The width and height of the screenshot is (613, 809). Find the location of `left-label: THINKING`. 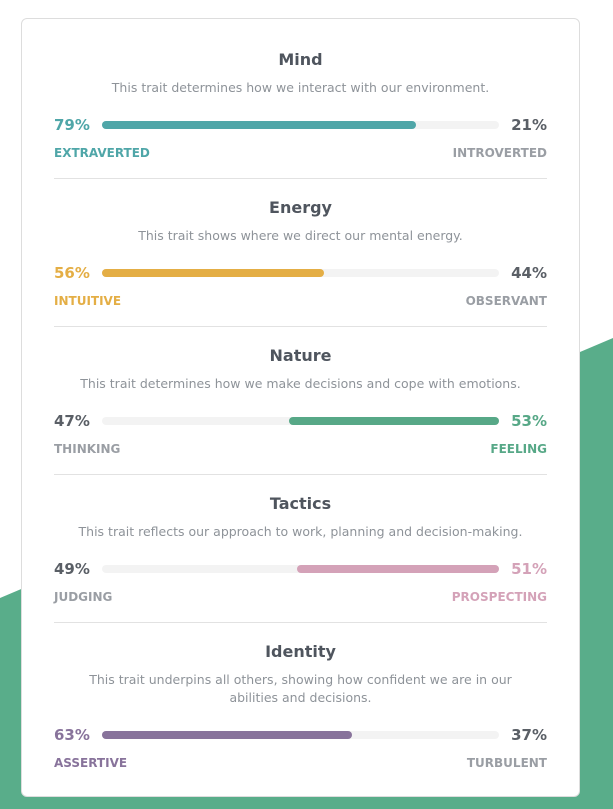

left-label: THINKING is located at coordinates (87, 449).